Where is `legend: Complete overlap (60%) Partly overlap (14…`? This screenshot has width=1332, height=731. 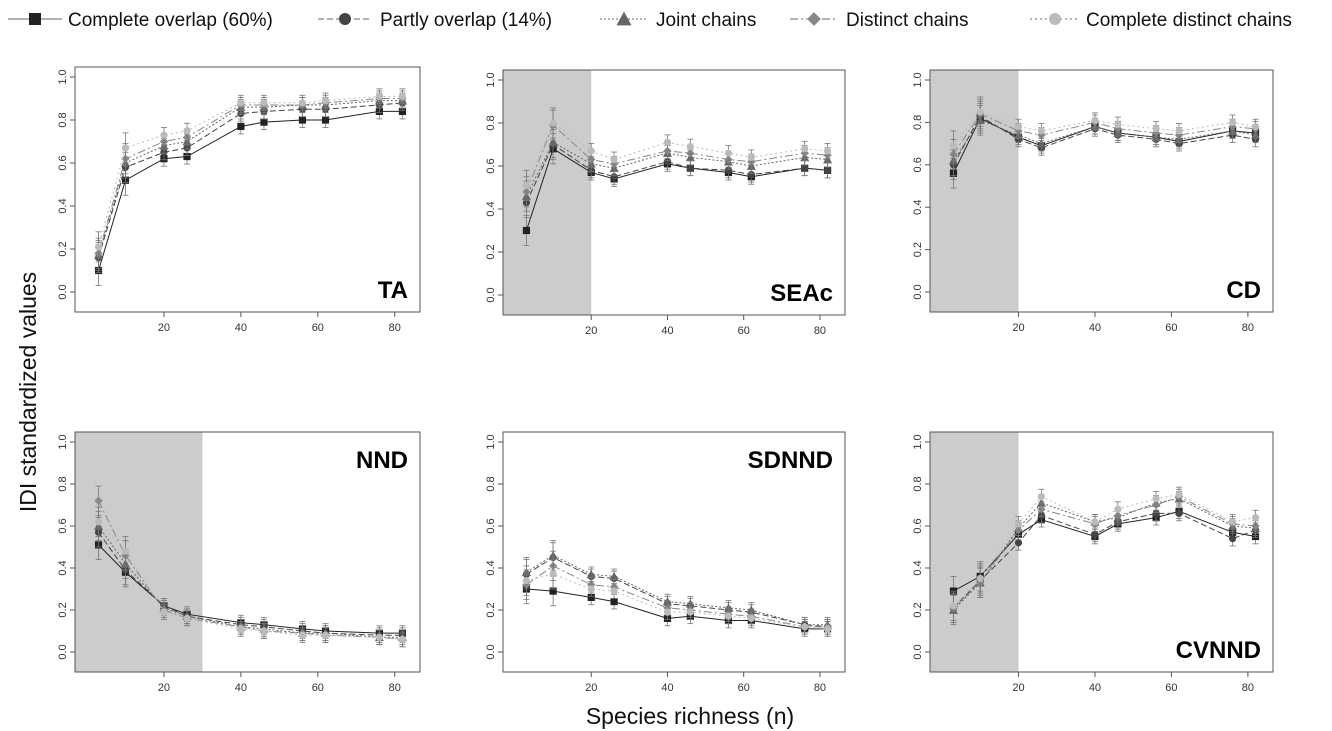 legend: Complete overlap (60%) Partly overlap (14… is located at coordinates (650, 20).